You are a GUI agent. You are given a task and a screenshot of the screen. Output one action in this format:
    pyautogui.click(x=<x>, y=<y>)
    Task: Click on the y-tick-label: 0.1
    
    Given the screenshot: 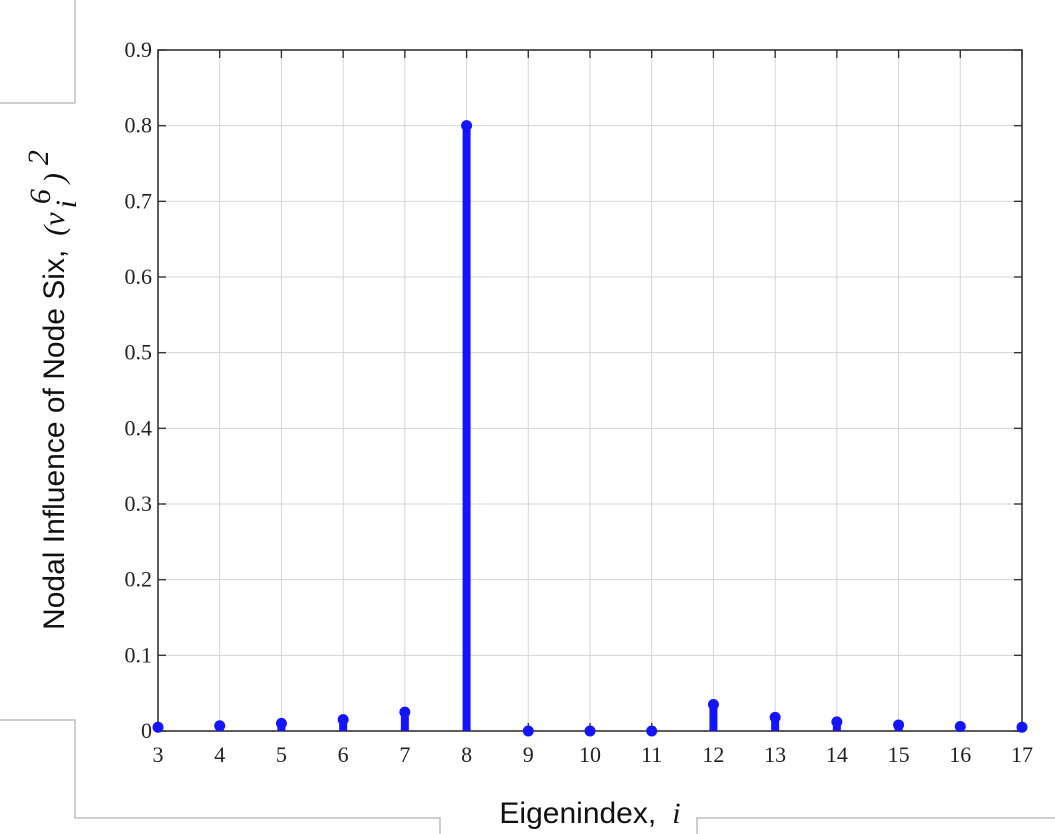 What is the action you would take?
    pyautogui.click(x=139, y=654)
    